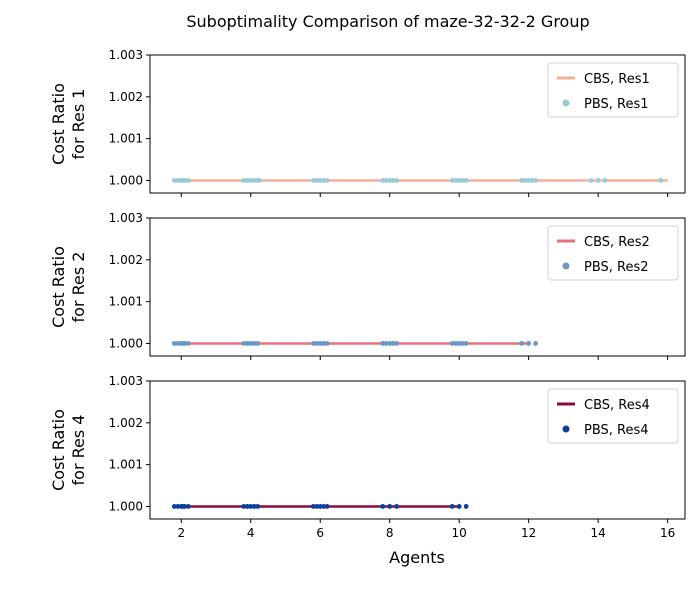 Image resolution: width=700 pixels, height=600 pixels. Describe the element at coordinates (320, 533) in the screenshot. I see `x-tick-label: 6` at that location.